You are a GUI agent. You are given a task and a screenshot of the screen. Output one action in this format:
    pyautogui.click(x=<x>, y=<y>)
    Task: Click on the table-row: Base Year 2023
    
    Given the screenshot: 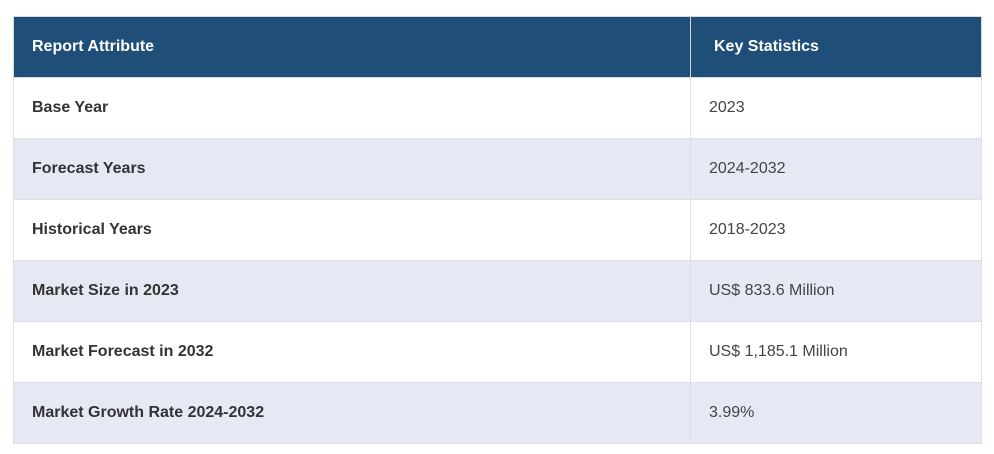 What is the action you would take?
    pyautogui.click(x=497, y=108)
    